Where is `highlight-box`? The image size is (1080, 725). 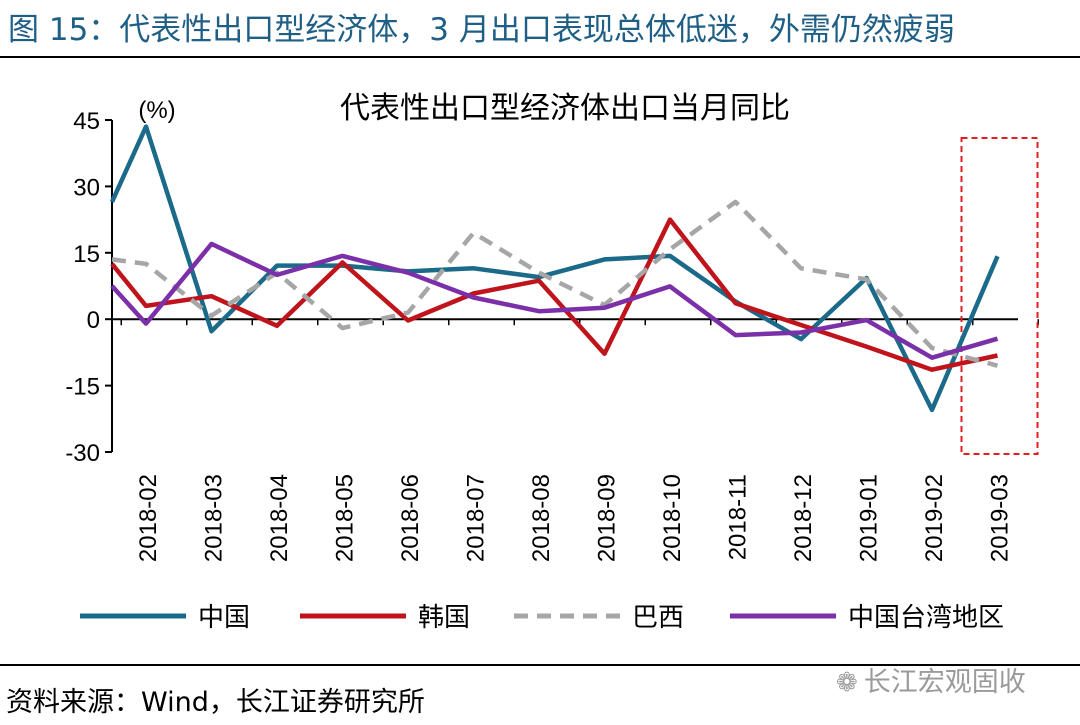
highlight-box is located at coordinates (999, 296).